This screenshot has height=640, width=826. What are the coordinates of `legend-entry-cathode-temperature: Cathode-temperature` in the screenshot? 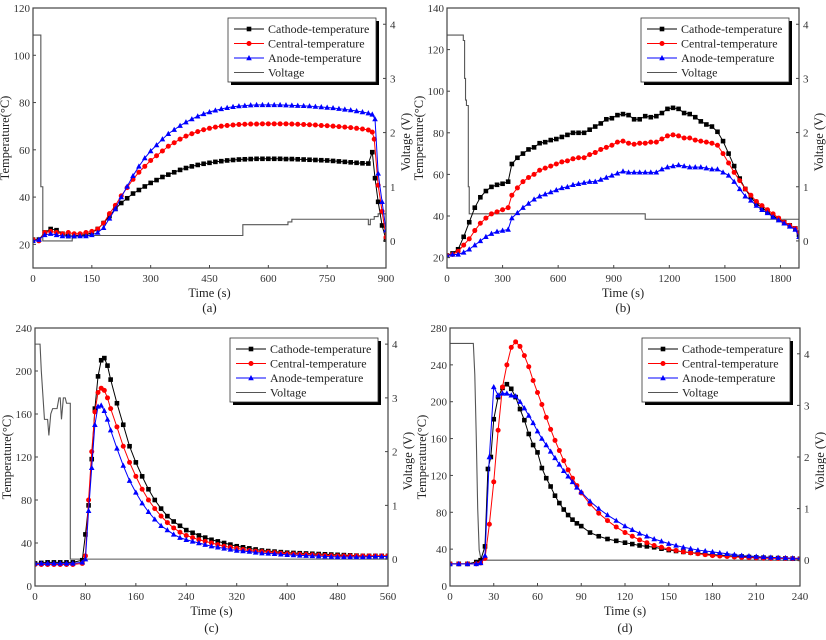 It's located at (714, 29).